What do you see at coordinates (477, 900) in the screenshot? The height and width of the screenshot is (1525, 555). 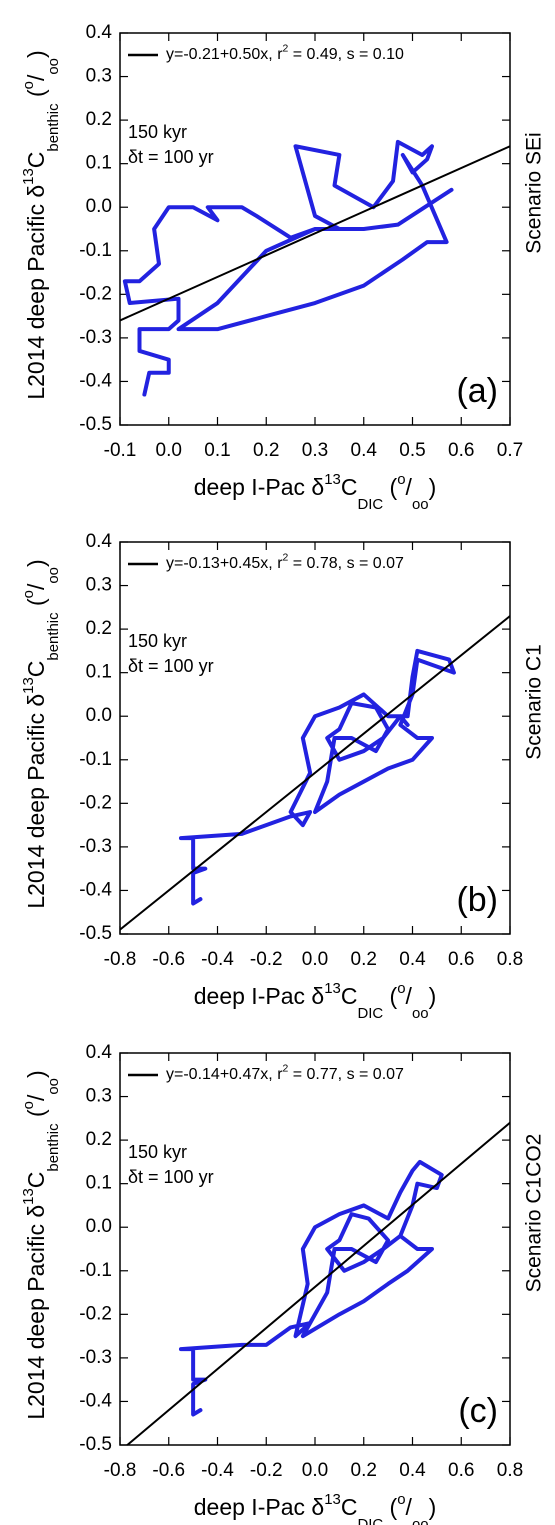 I see `panel-label: (b)` at bounding box center [477, 900].